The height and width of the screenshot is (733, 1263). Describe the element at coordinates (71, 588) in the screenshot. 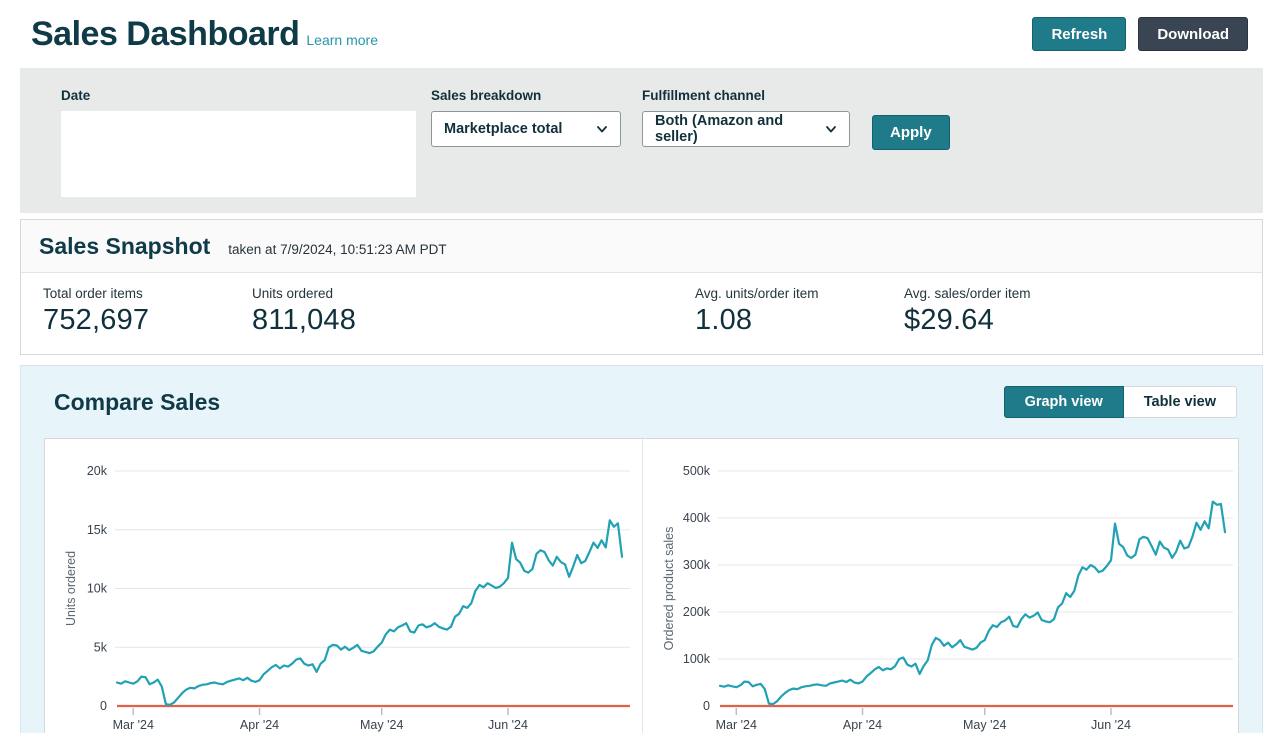

I see `svg-text: Units ordered` at that location.